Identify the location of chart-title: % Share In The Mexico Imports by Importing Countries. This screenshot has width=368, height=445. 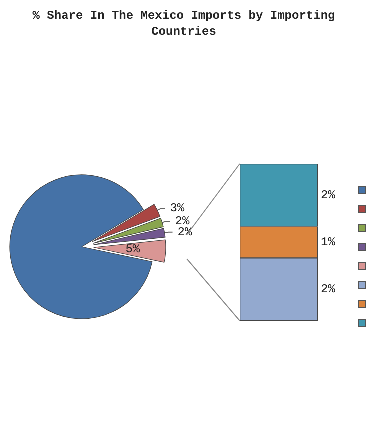
(184, 24).